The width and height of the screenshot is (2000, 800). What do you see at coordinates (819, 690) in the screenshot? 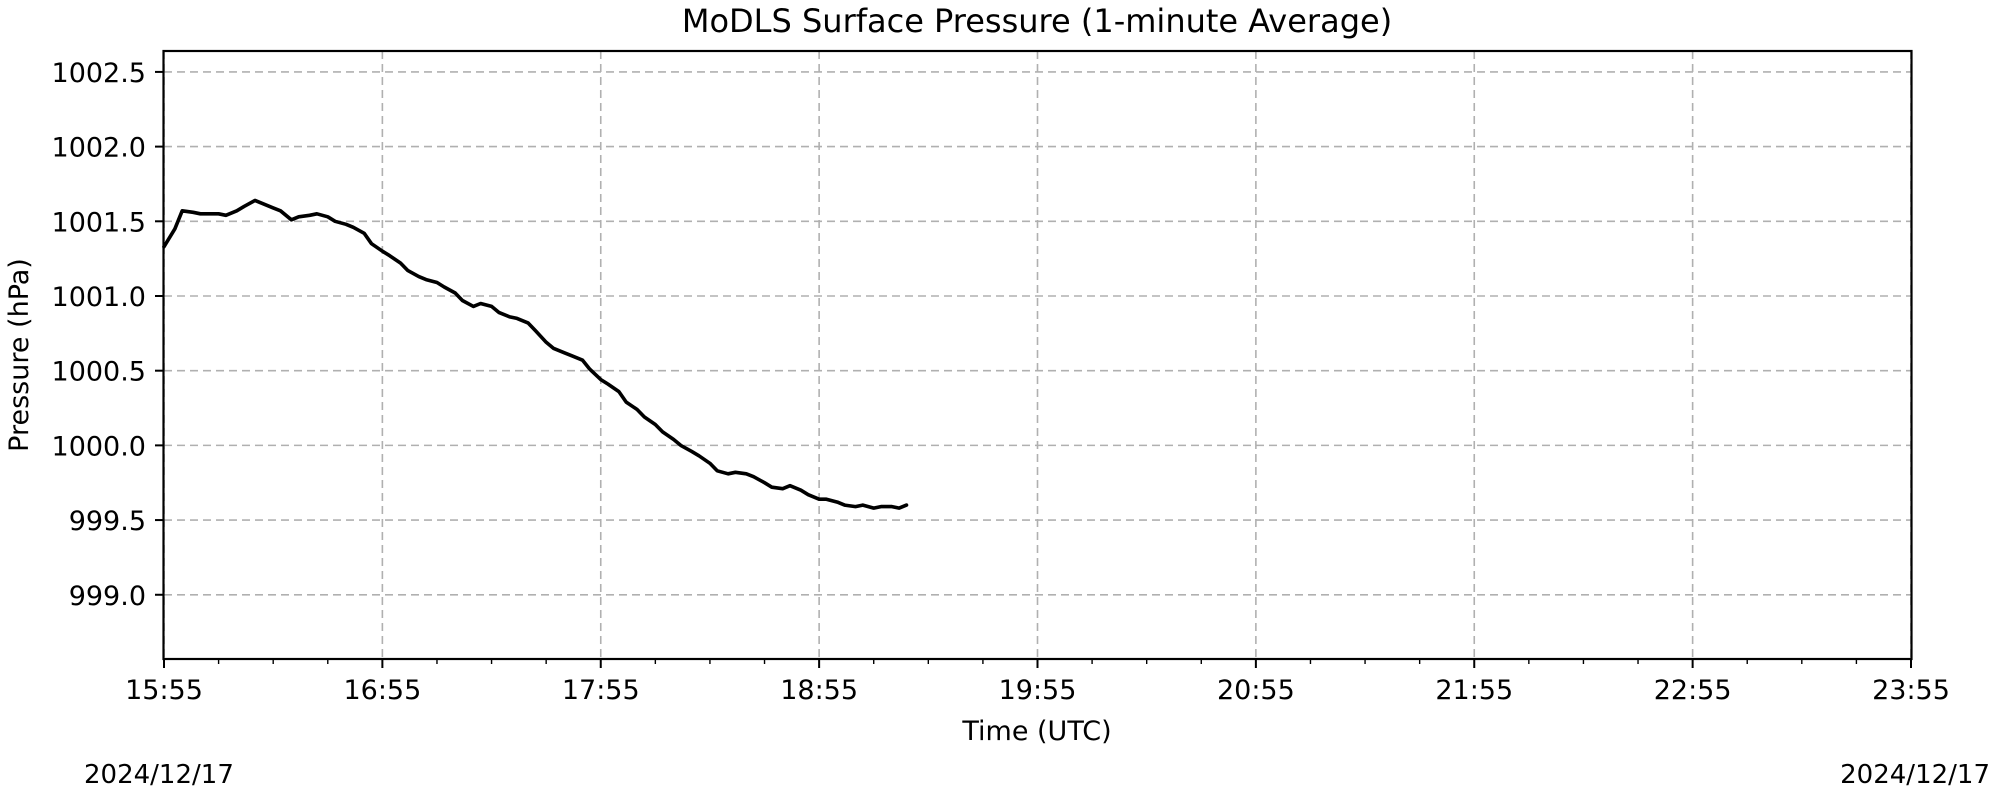
I see `x-tick-label: 18:55` at bounding box center [819, 690].